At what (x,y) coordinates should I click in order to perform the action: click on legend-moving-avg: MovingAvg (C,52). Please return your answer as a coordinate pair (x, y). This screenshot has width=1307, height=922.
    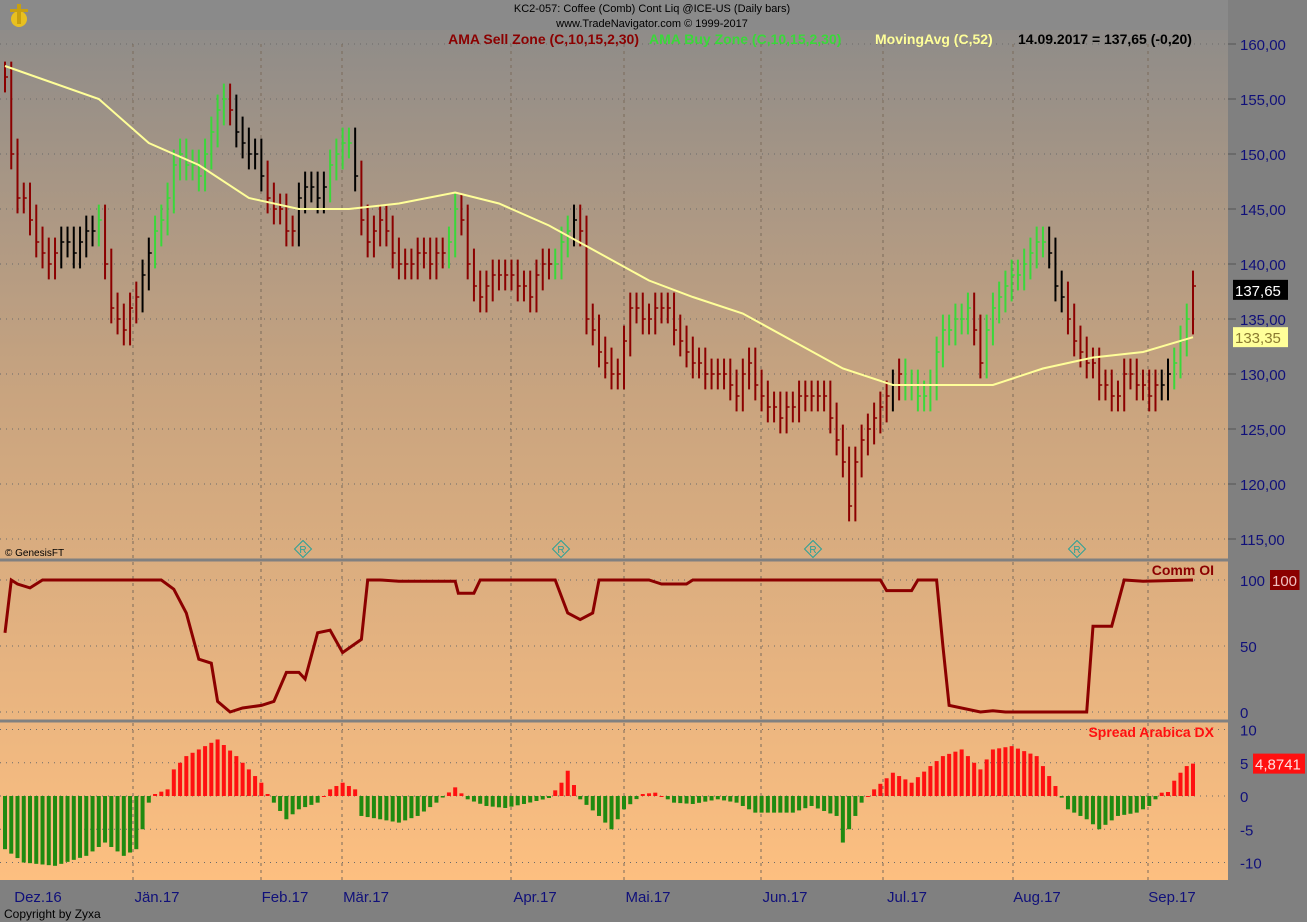
    Looking at the image, I should click on (934, 39).